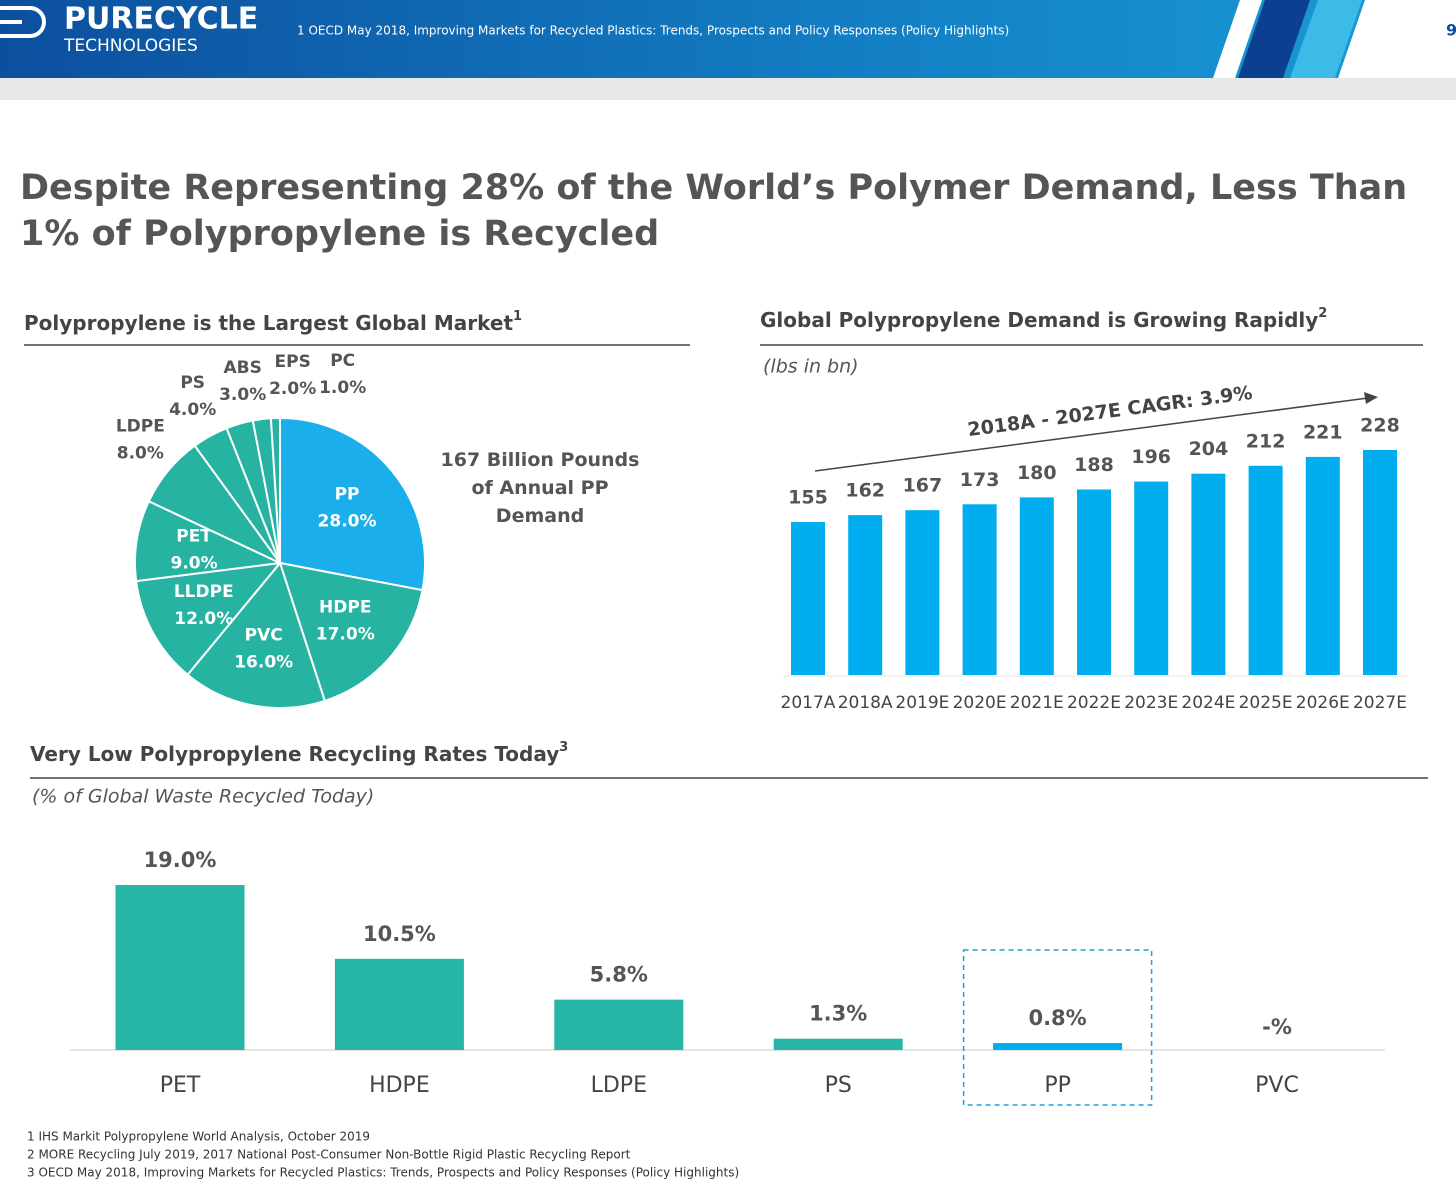 The image size is (1456, 1183). I want to click on x-tick-label: 2017A, so click(808, 703).